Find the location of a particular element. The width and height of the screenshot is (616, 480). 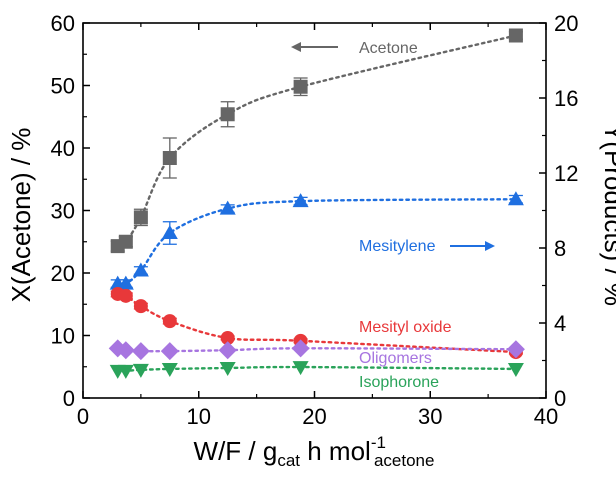

acetone-label: Acetone is located at coordinates (388, 48).